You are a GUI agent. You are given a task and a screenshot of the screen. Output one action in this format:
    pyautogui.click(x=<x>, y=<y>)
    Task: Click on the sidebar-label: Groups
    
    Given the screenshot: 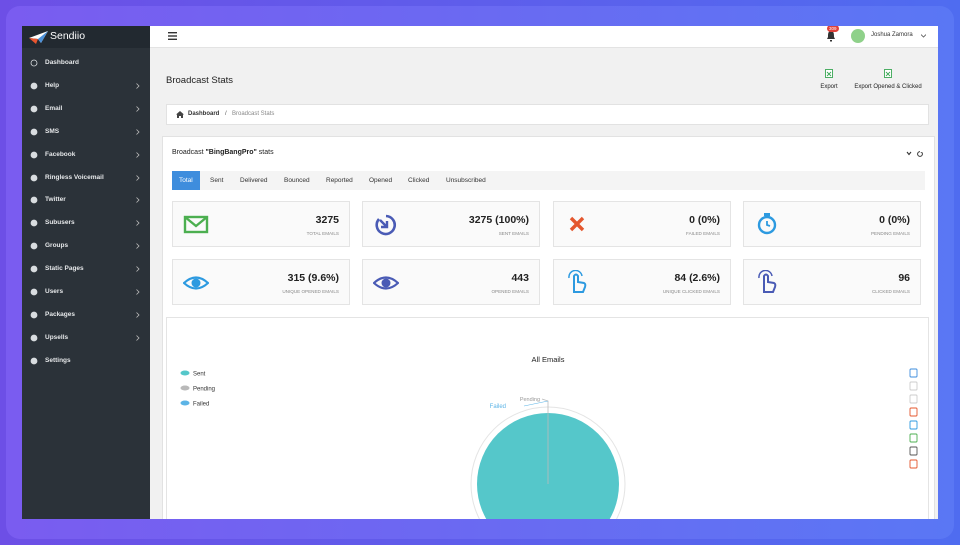 What is the action you would take?
    pyautogui.click(x=57, y=246)
    